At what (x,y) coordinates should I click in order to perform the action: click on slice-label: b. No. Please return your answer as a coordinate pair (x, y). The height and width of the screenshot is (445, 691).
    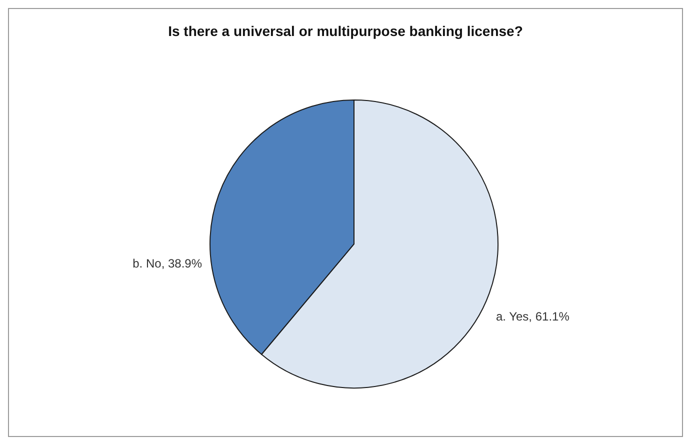
    Looking at the image, I should click on (147, 263).